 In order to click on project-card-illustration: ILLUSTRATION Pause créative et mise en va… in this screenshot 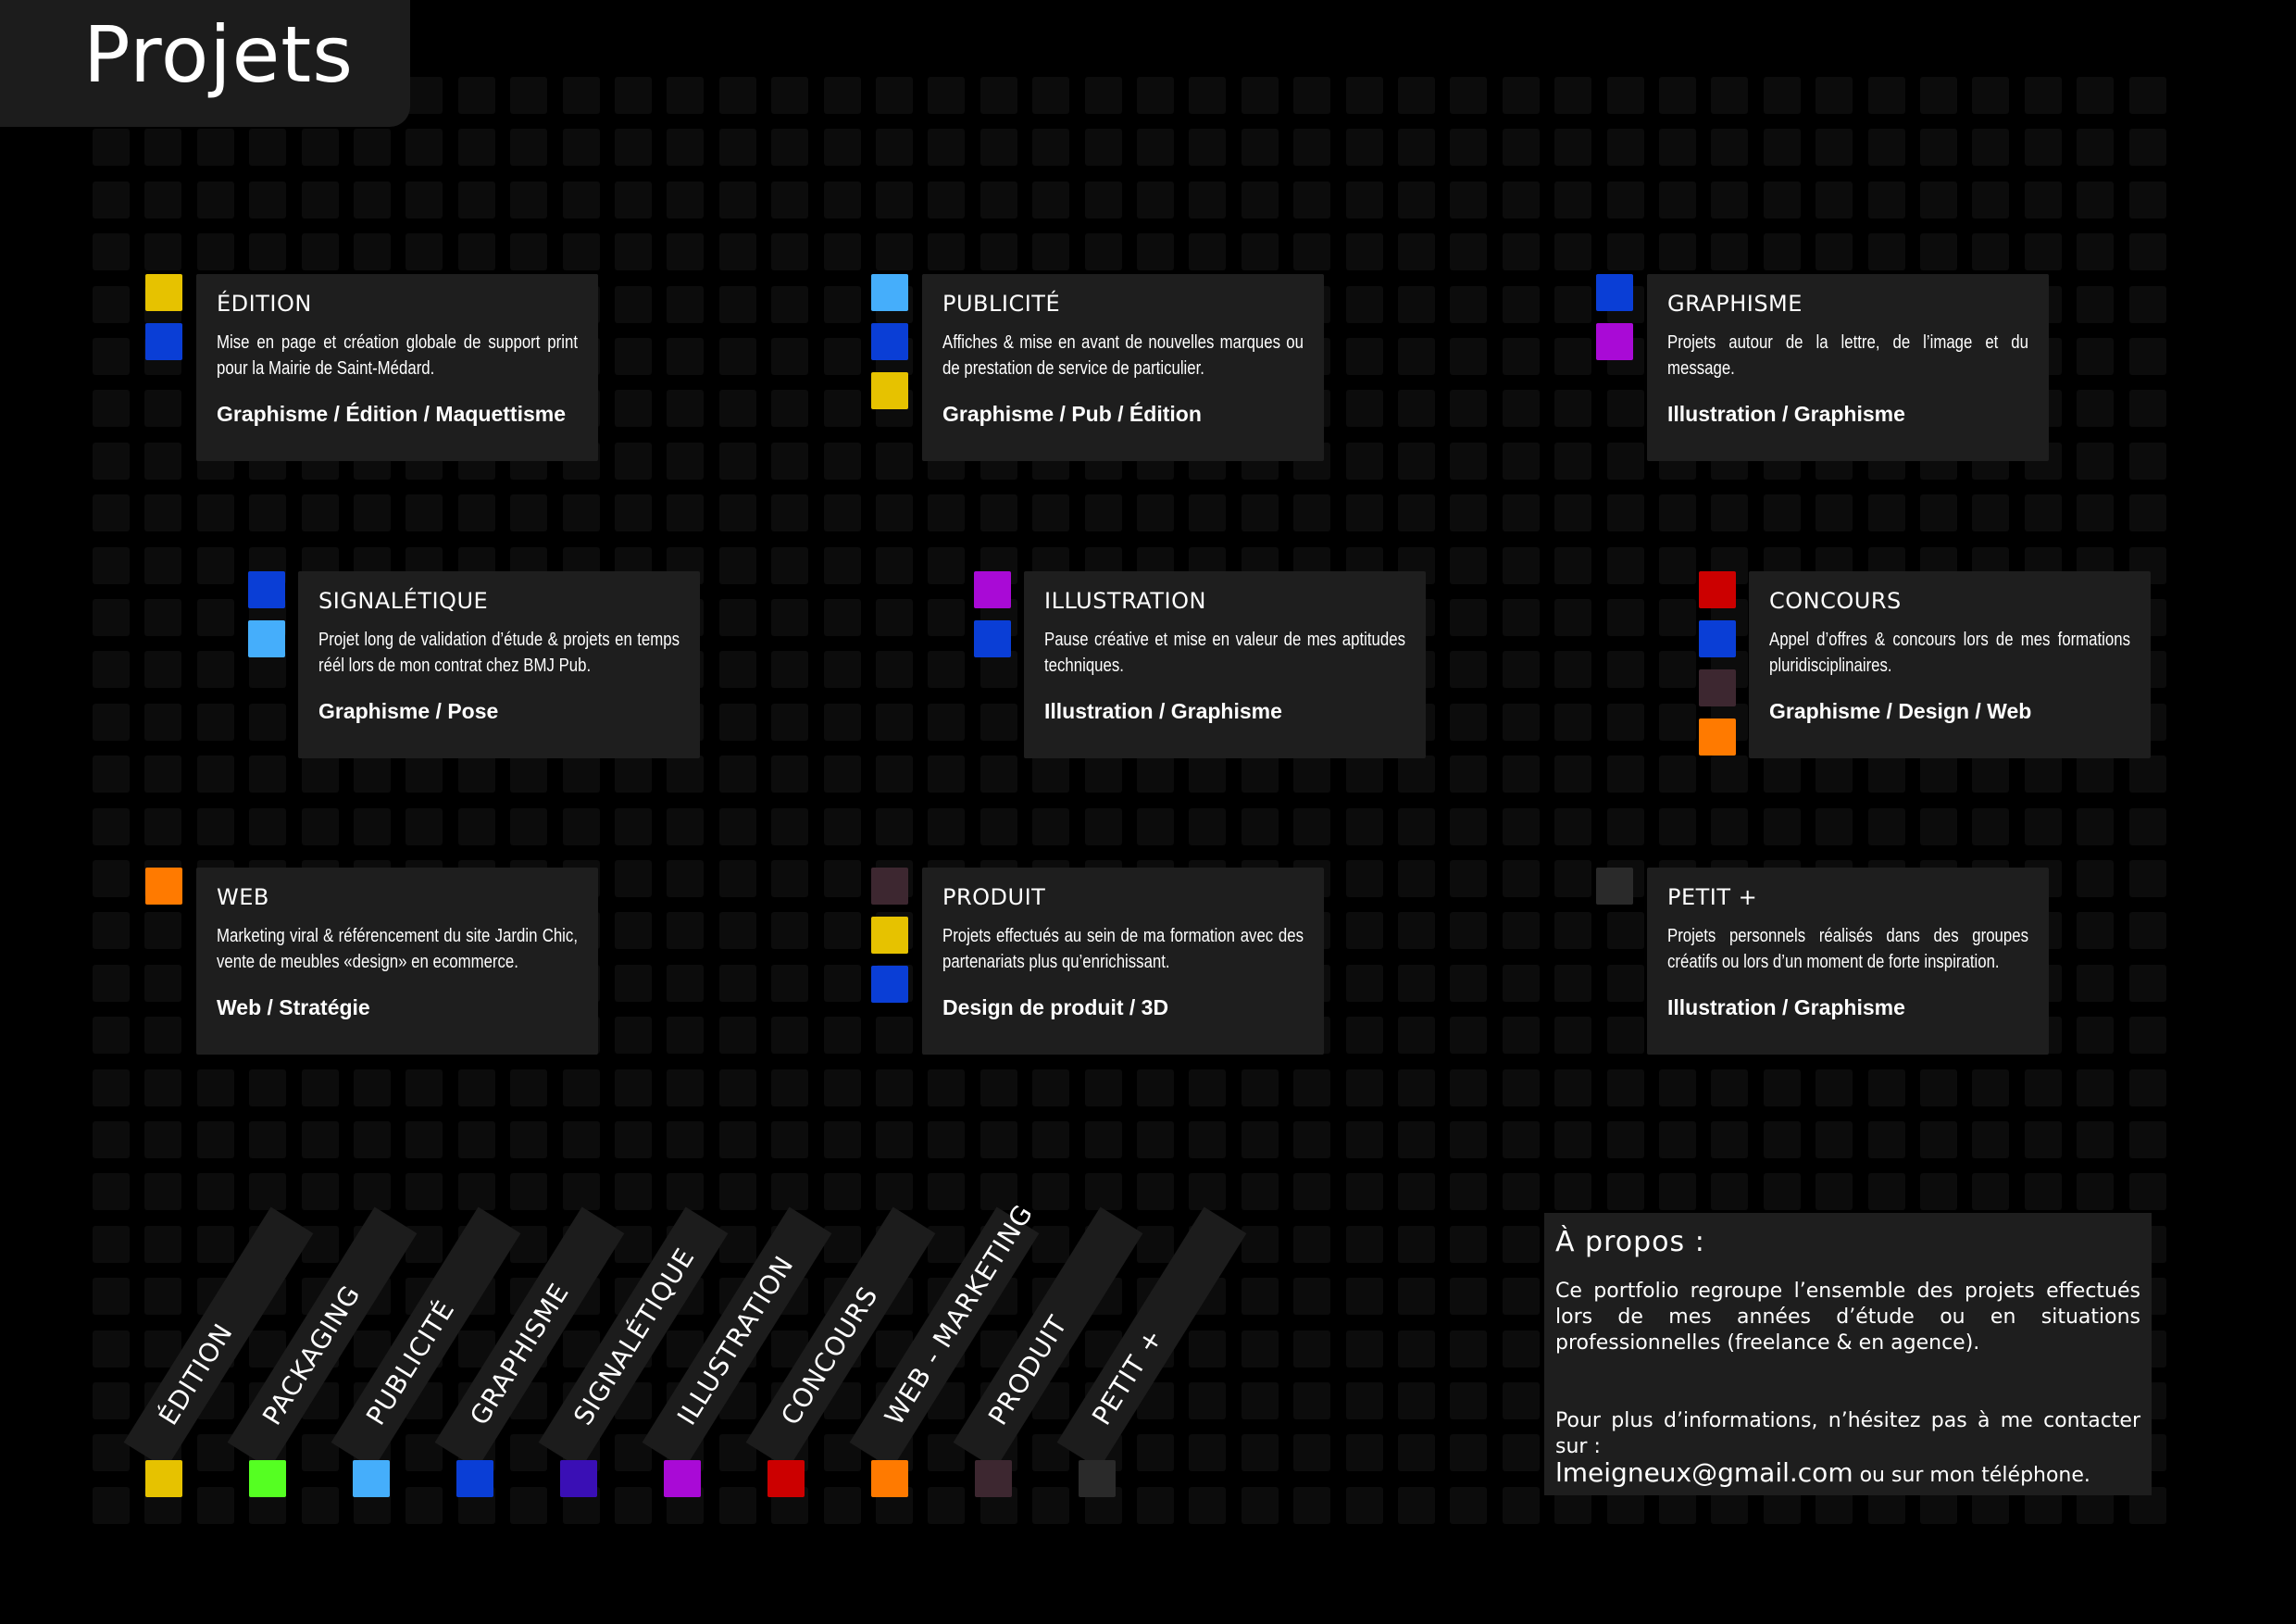, I will do `click(1225, 664)`.